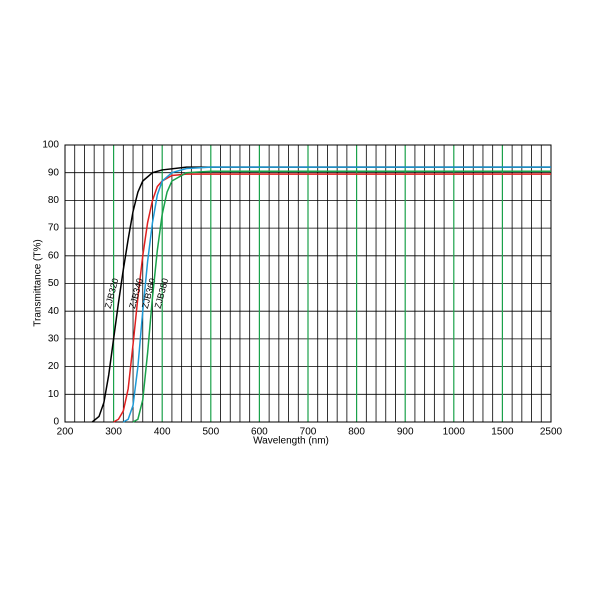 The image size is (600, 600). What do you see at coordinates (551, 432) in the screenshot?
I see `x-tick-label: 2500` at bounding box center [551, 432].